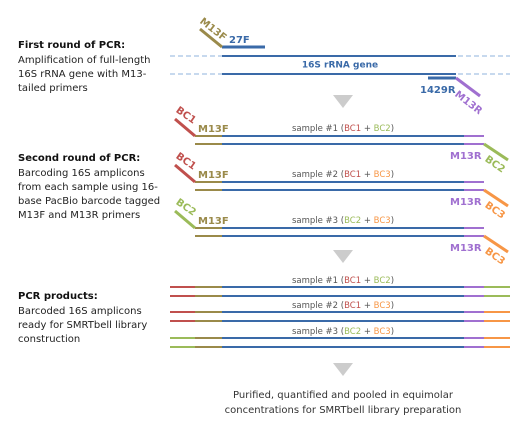 The height and width of the screenshot is (432, 524). What do you see at coordinates (186, 208) in the screenshot?
I see `barcode-label: BC2` at bounding box center [186, 208].